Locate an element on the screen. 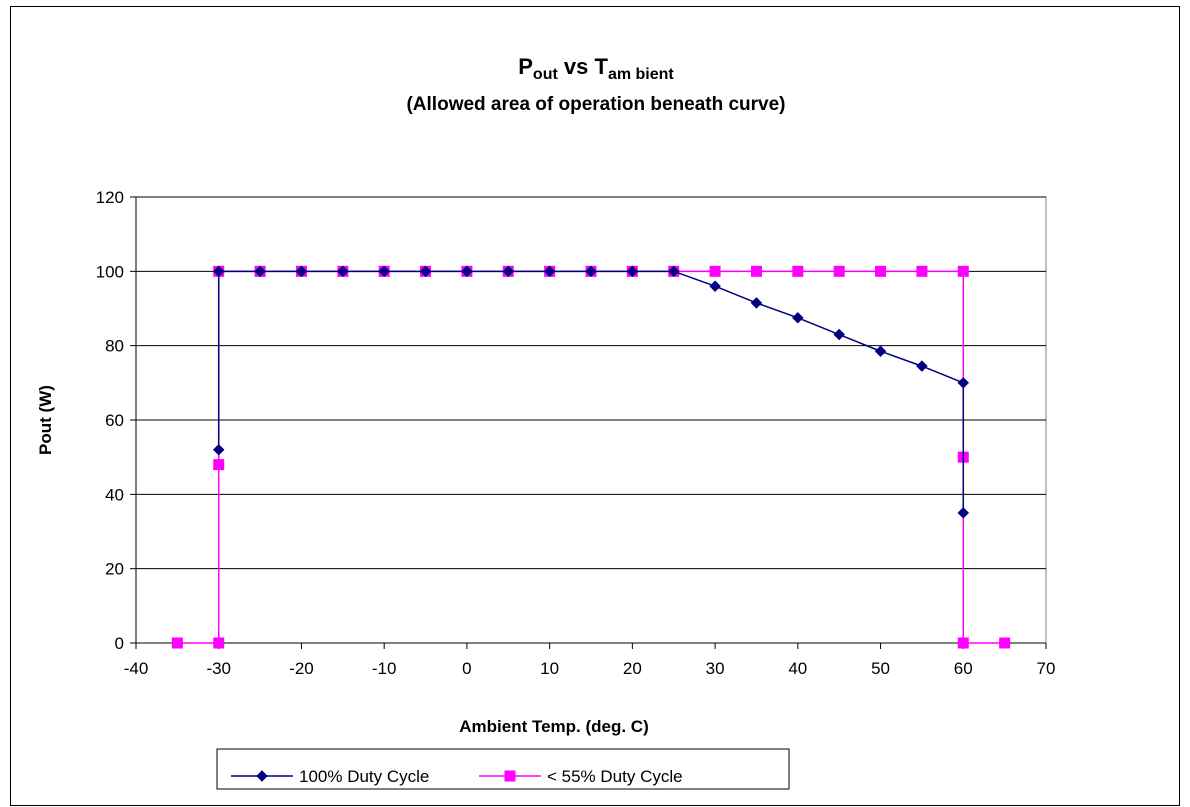 The width and height of the screenshot is (1190, 807). x-tick-label: -30 is located at coordinates (218, 668).